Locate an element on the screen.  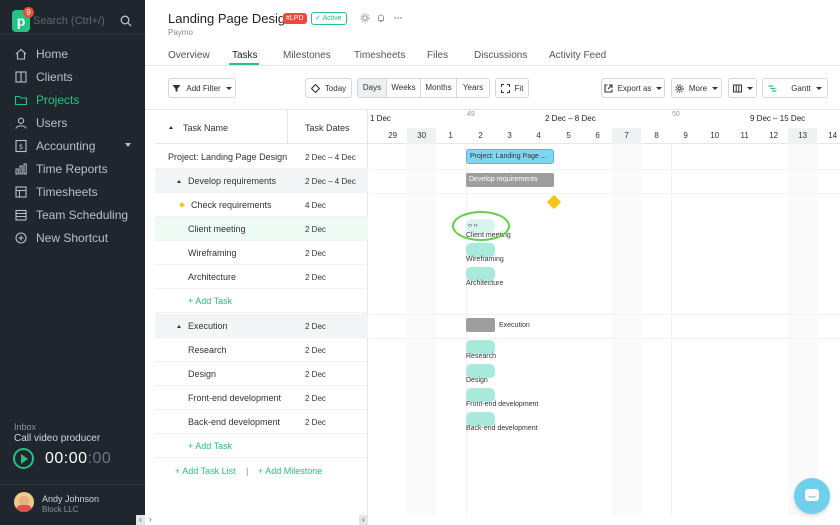
tab-activity-feed: Activity Feed is located at coordinates (578, 55).